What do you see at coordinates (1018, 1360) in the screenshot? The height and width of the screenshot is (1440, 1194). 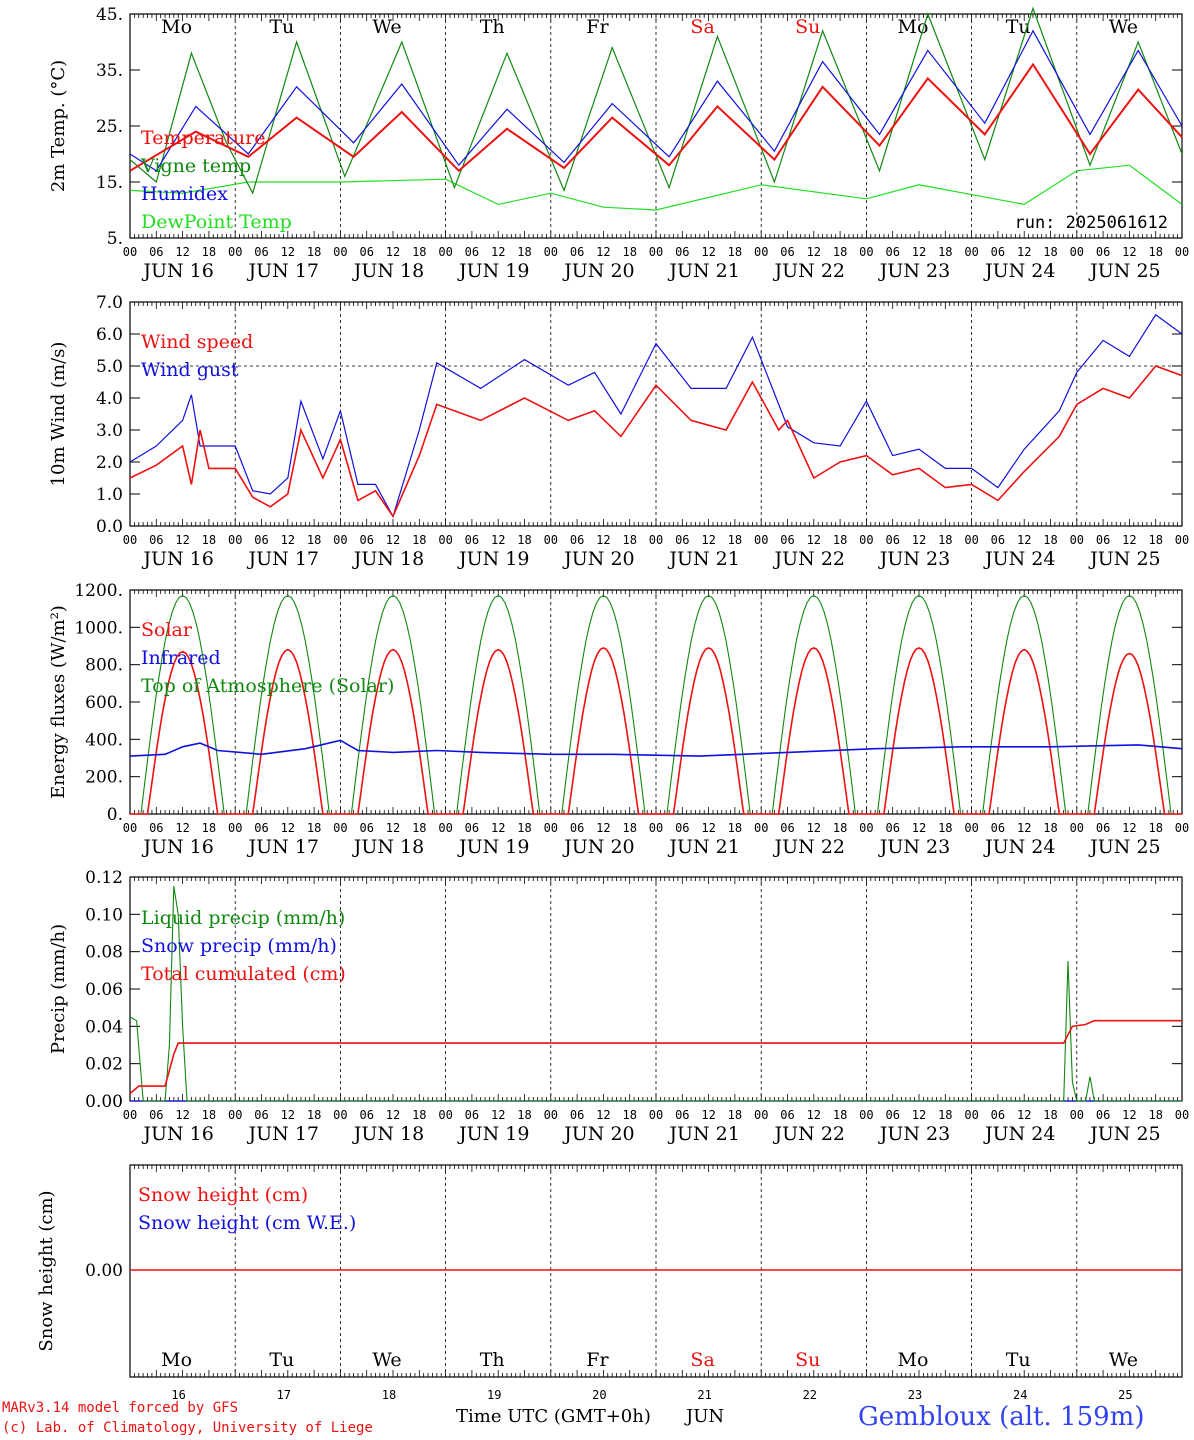 I see `day-name-bottom: Tu` at bounding box center [1018, 1360].